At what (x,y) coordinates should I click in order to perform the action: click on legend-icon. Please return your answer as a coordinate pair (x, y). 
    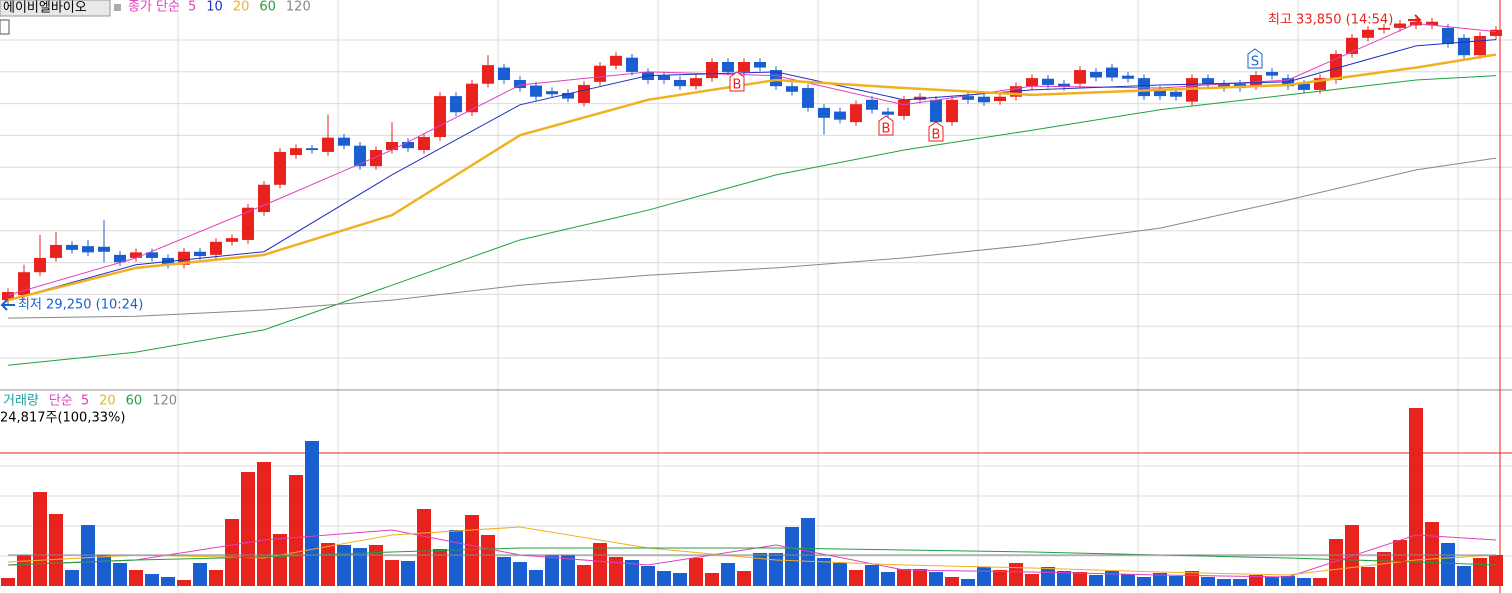
    Looking at the image, I should click on (117, 7).